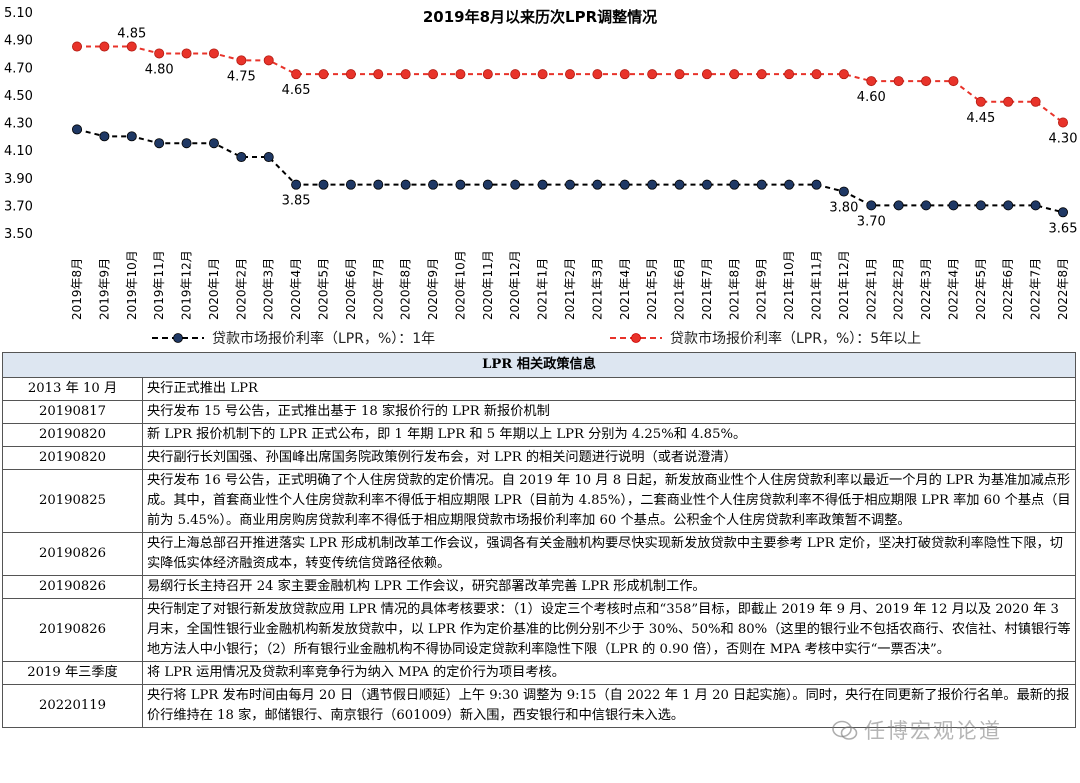 The image size is (1080, 783). I want to click on x-tick-label: 2022年3月, so click(926, 289).